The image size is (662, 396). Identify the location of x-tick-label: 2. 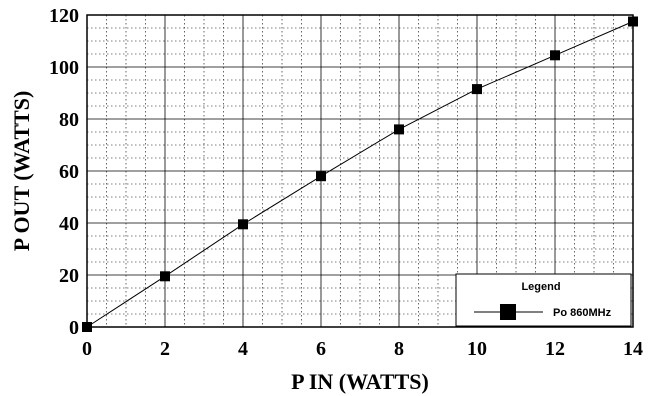
(165, 349).